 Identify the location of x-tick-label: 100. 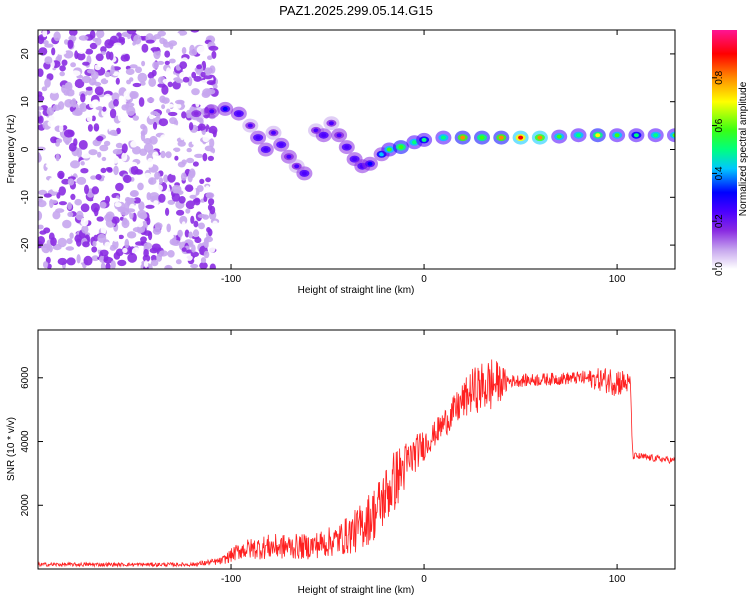
(617, 579).